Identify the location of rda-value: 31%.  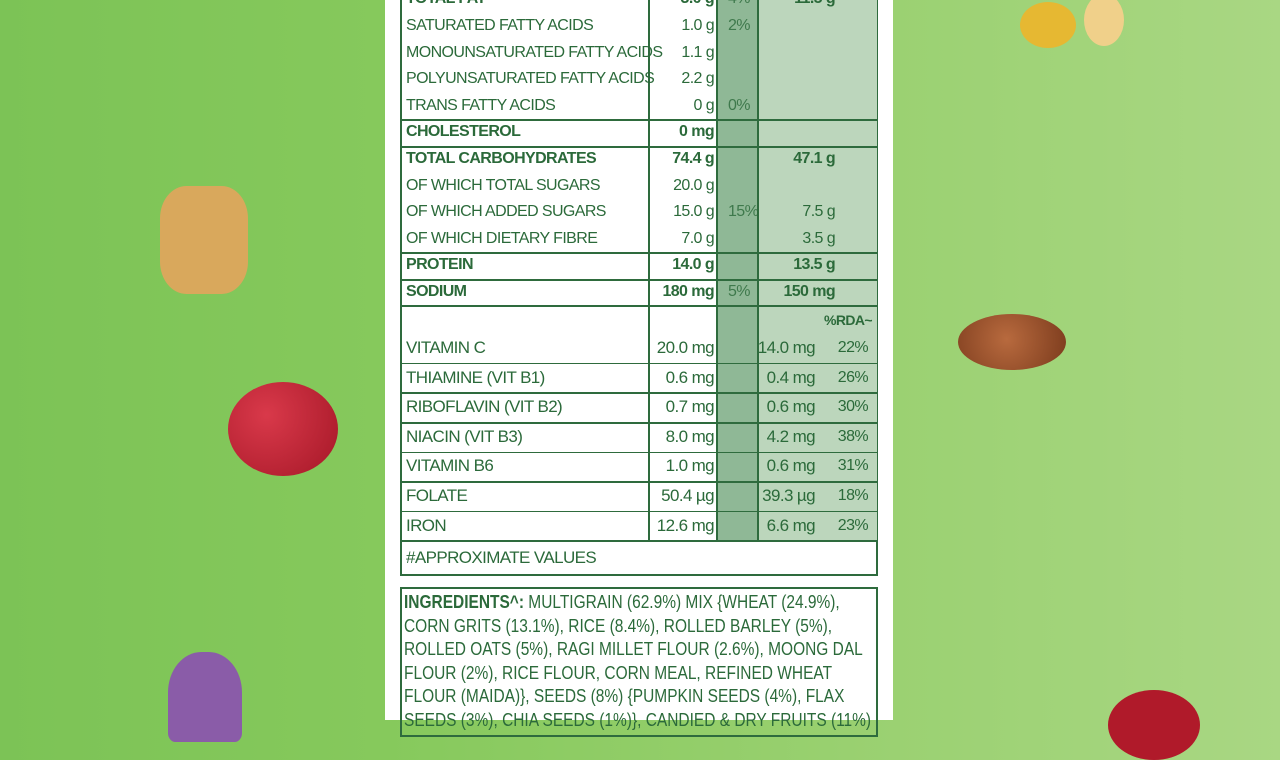
(853, 466).